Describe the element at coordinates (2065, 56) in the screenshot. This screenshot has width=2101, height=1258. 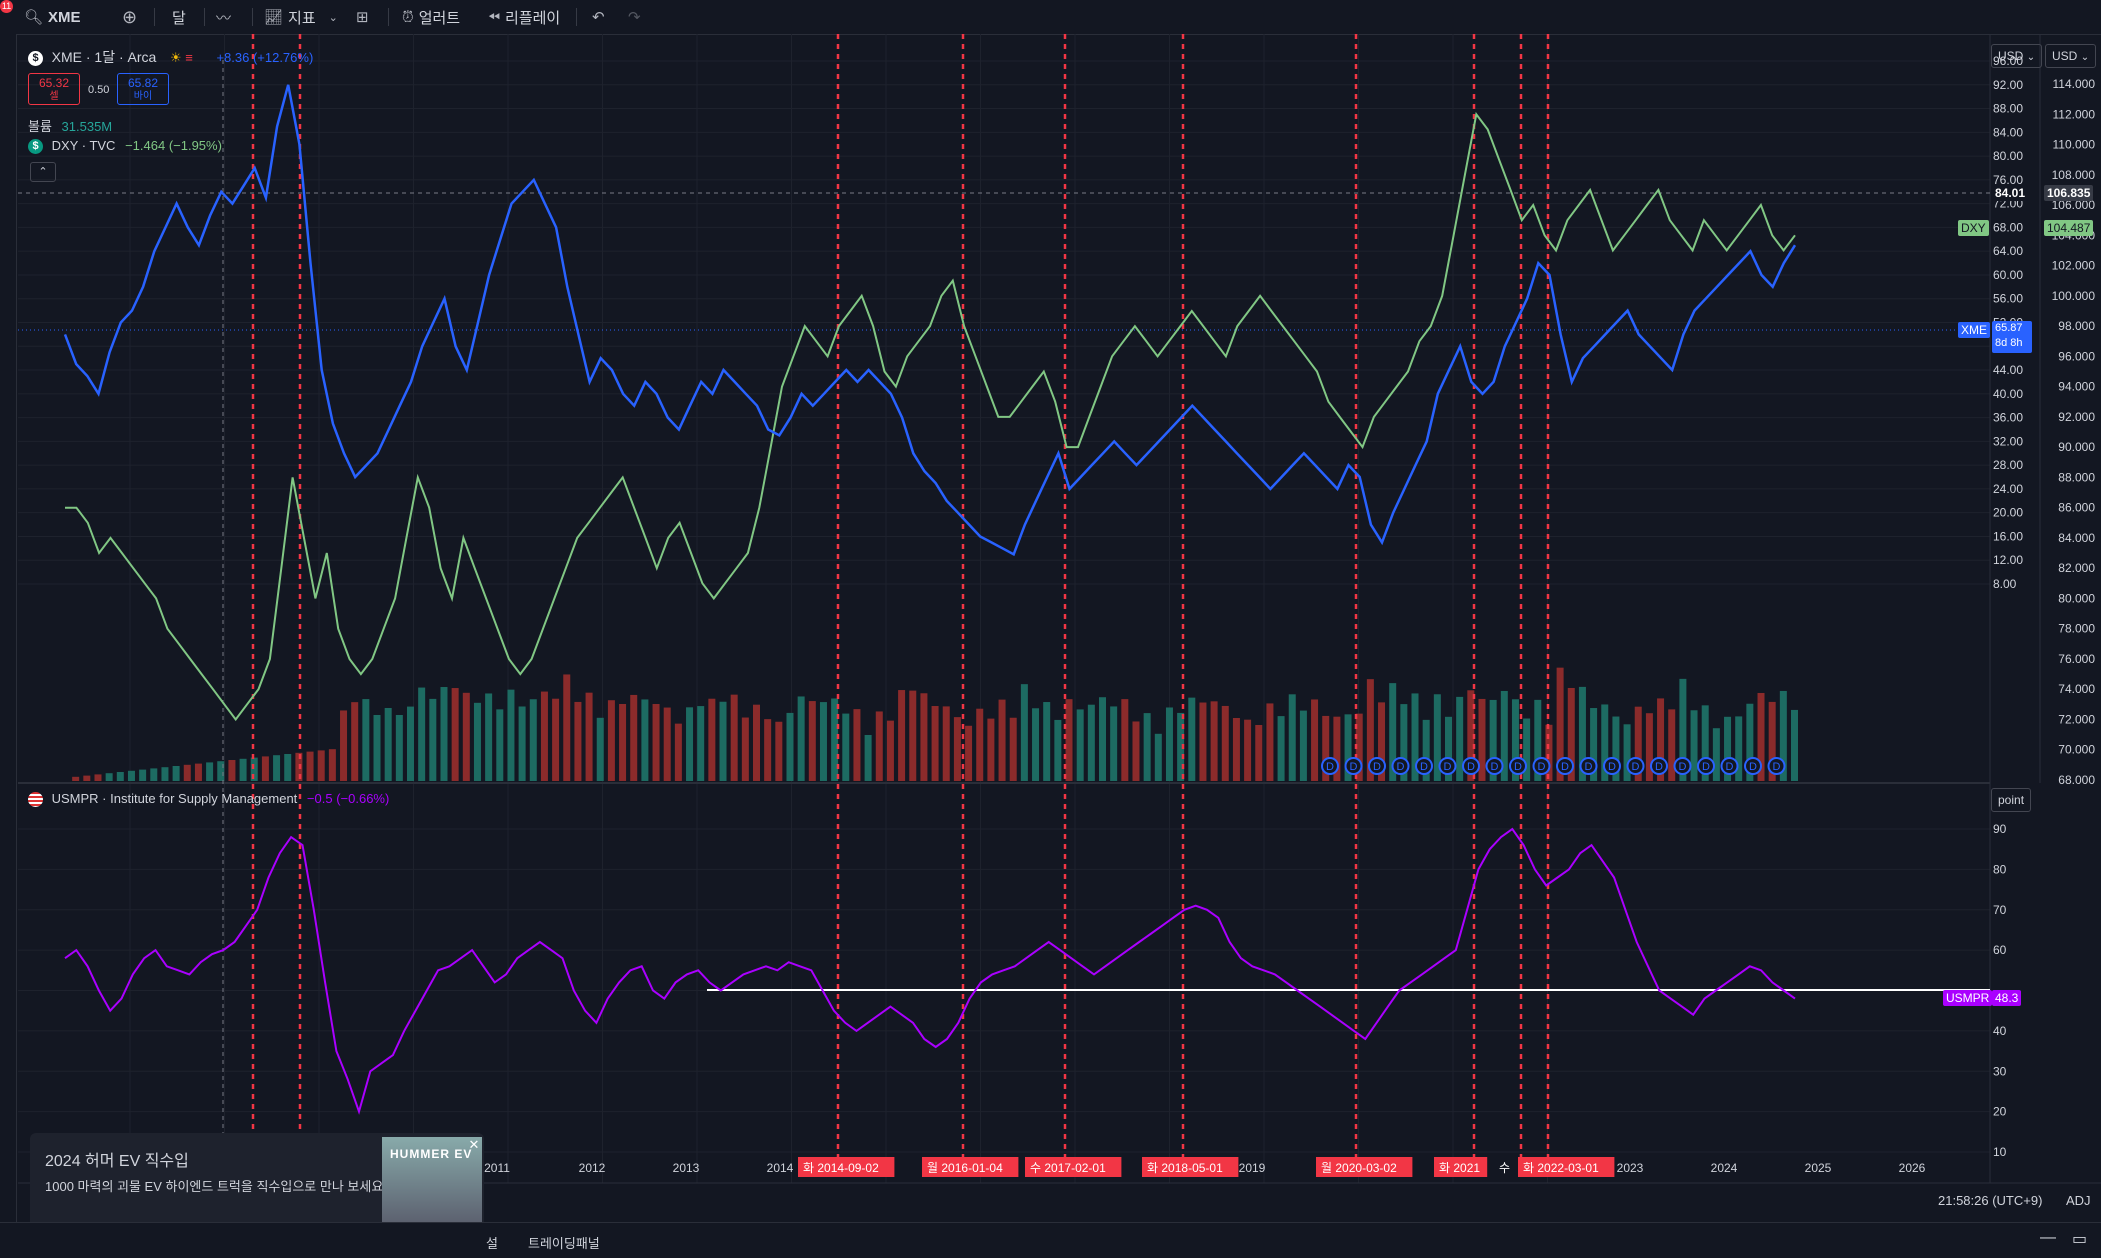
I see `right-currency-value: USD` at that location.